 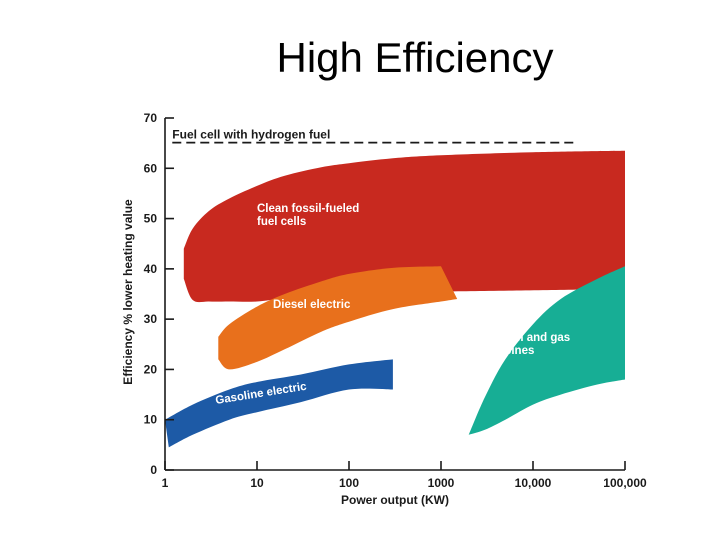 What do you see at coordinates (308, 215) in the screenshot?
I see `band-label-clean-fossil-fueled-fuel-cells: Clean fossil-fueled fuel cells` at bounding box center [308, 215].